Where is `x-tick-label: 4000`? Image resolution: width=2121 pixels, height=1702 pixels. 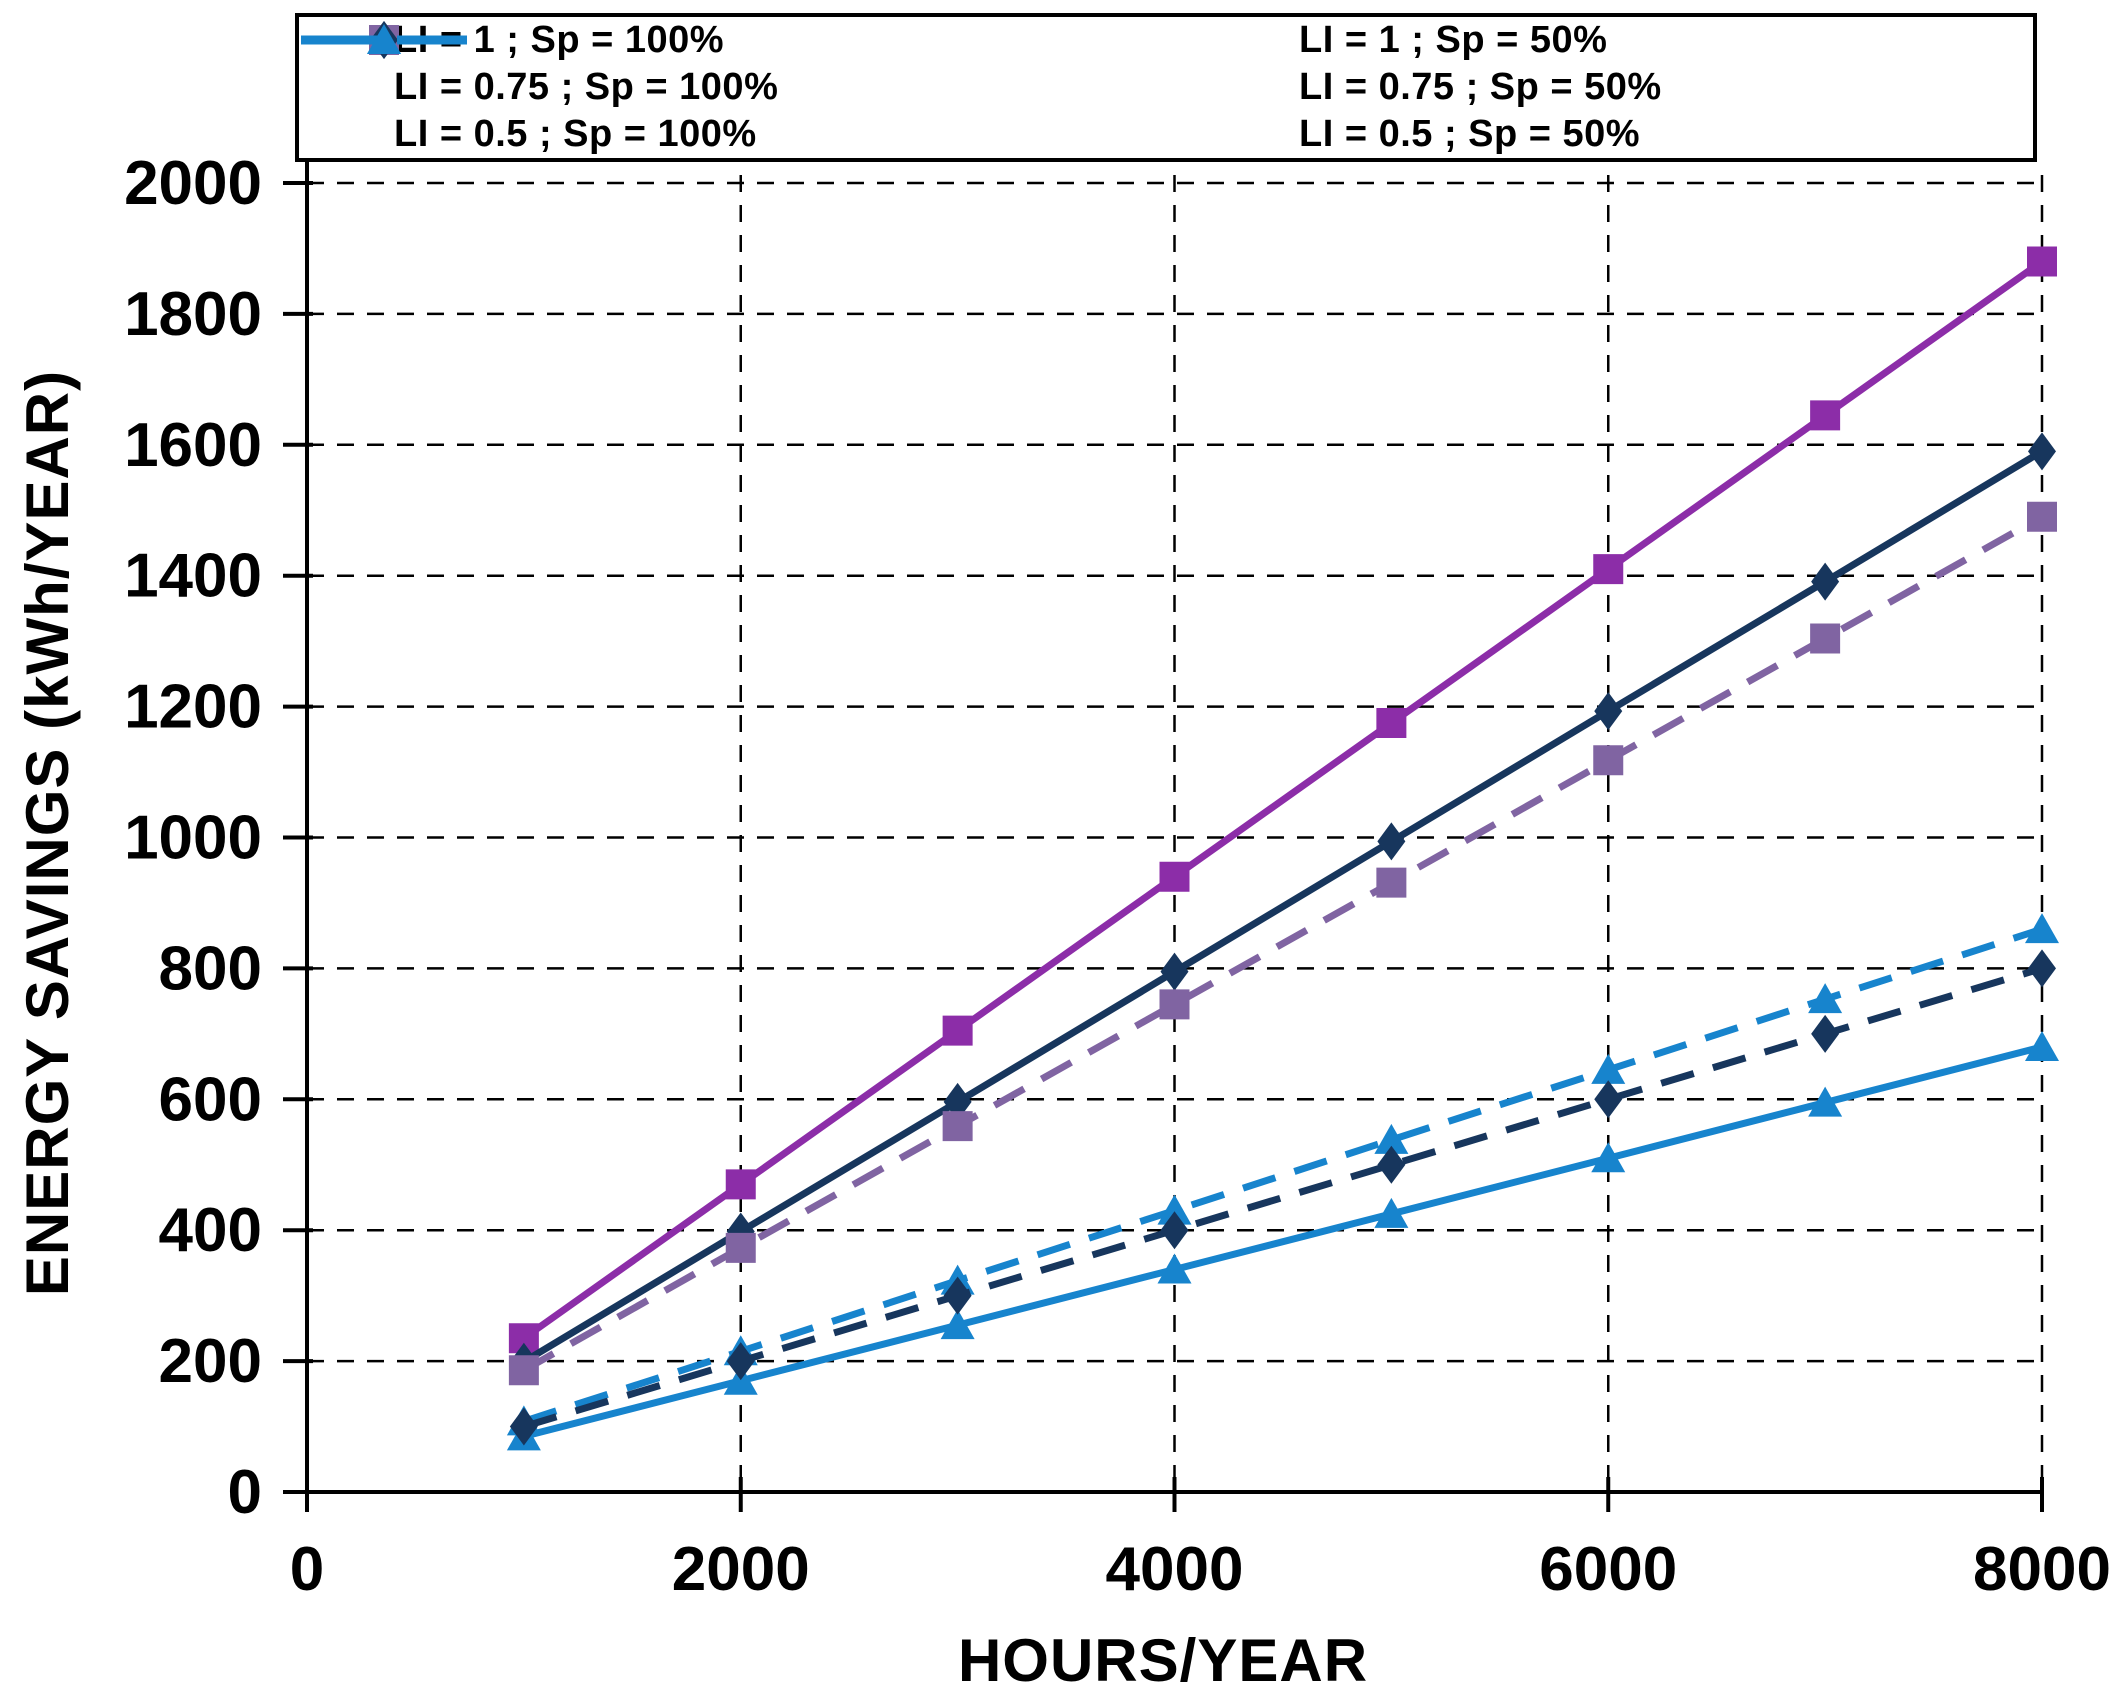 x-tick-label: 4000 is located at coordinates (1175, 1569).